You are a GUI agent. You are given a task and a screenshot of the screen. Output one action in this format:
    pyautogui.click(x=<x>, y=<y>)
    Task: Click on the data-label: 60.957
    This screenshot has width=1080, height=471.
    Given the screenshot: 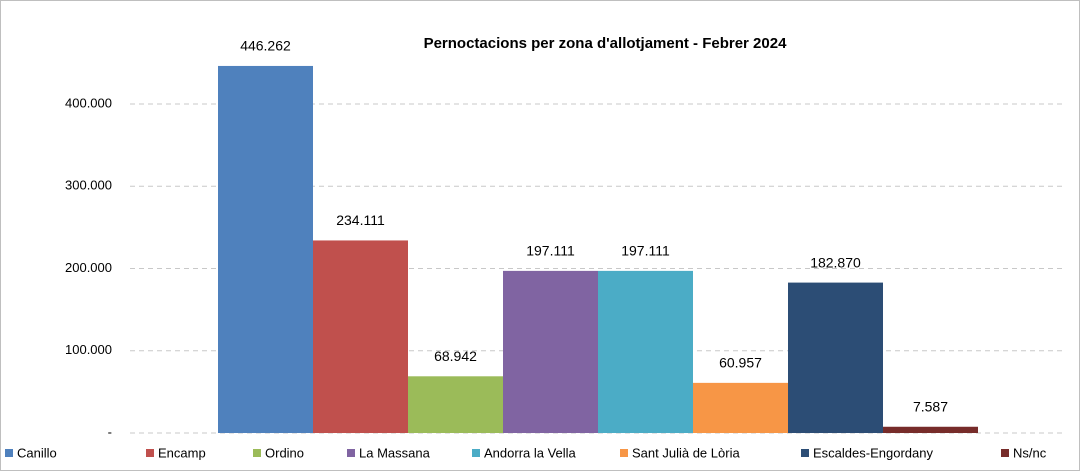 What is the action you would take?
    pyautogui.click(x=740, y=363)
    